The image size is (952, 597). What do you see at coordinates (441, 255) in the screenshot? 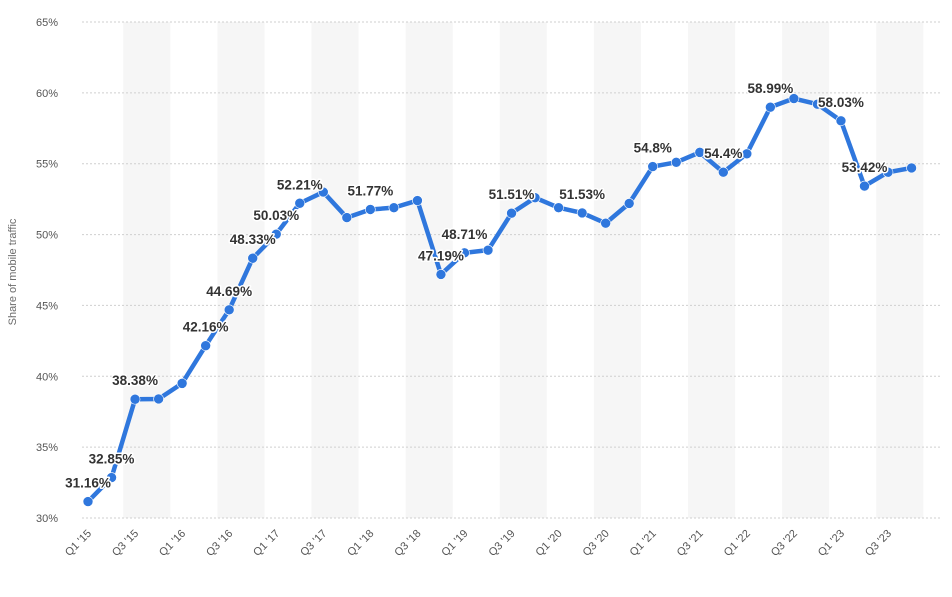
I see `data-label: 47.19%` at bounding box center [441, 255].